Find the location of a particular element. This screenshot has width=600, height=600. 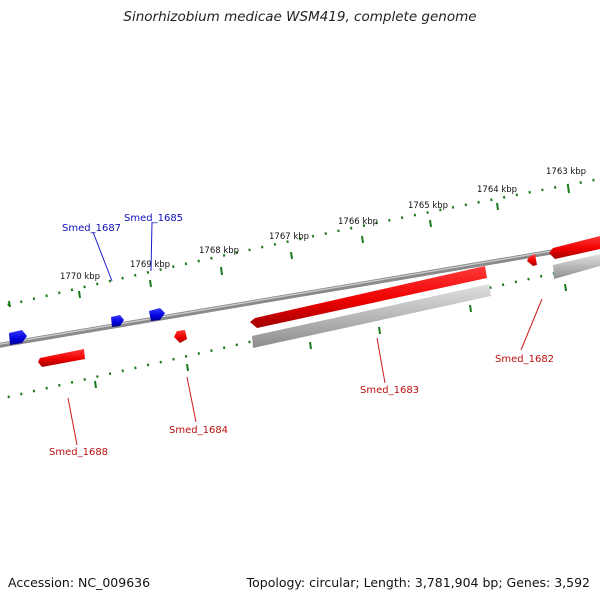

kbp-label-1764: 1764 kbp is located at coordinates (497, 190).